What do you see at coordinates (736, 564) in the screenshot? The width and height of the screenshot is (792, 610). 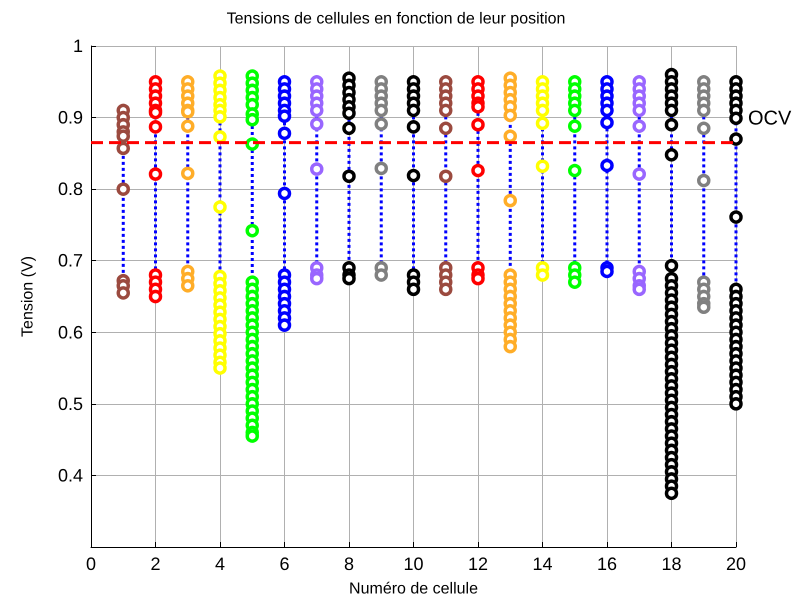 I see `x-tick-label: 20` at bounding box center [736, 564].